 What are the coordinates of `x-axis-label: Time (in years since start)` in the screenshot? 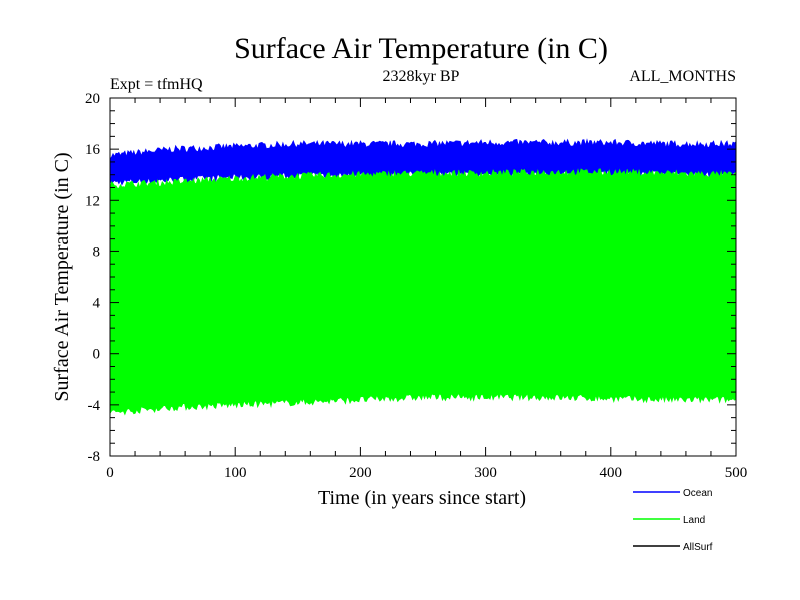 It's located at (422, 498).